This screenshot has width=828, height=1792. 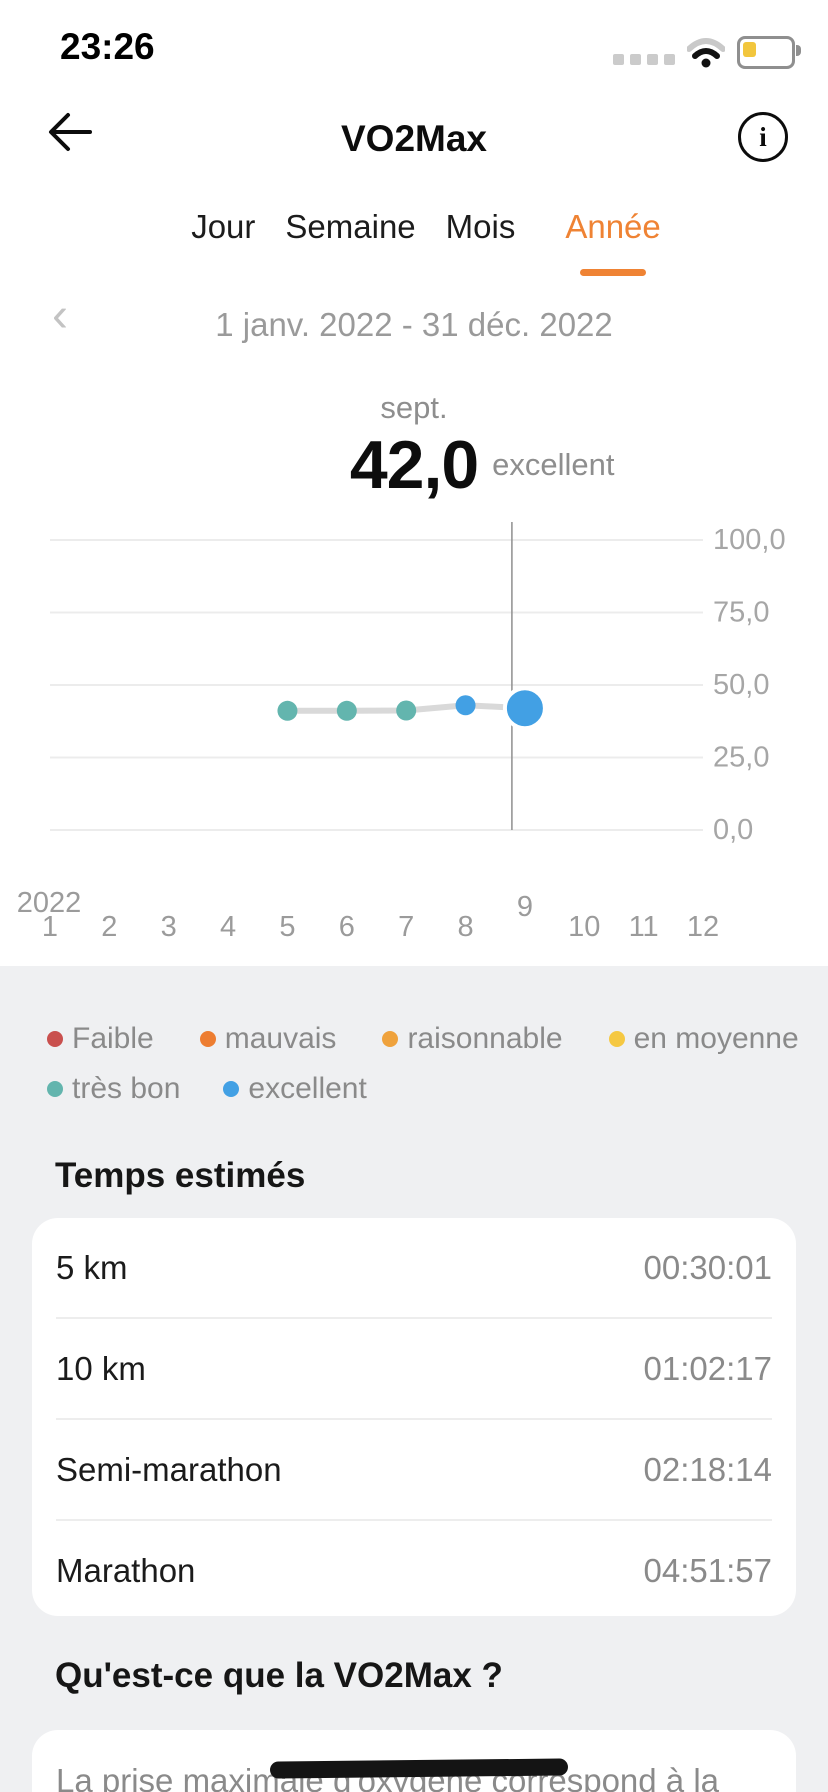 What do you see at coordinates (113, 1038) in the screenshot?
I see `legend-label: Faible` at bounding box center [113, 1038].